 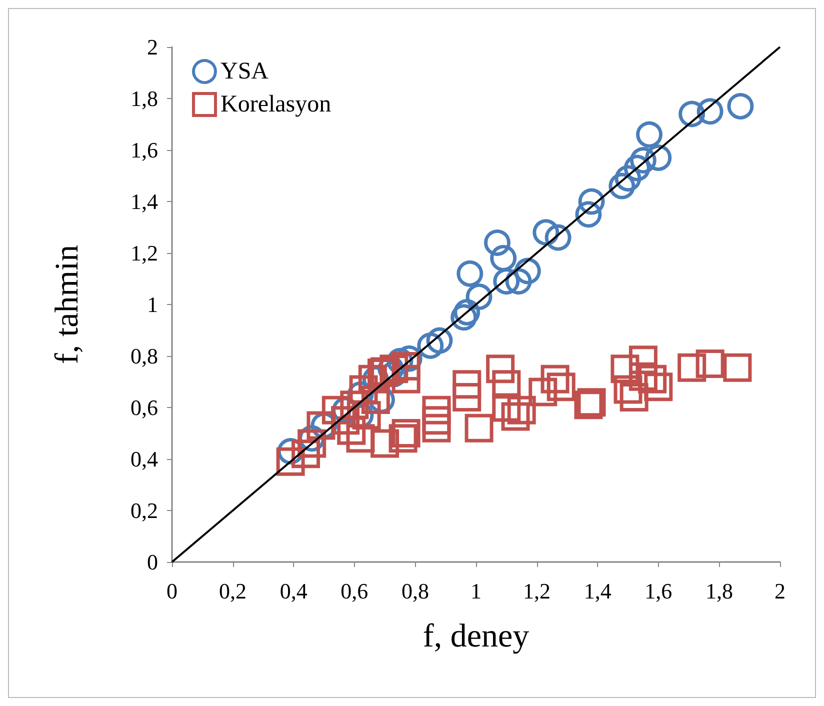 I want to click on y-tick-label: 1,6, so click(x=144, y=150).